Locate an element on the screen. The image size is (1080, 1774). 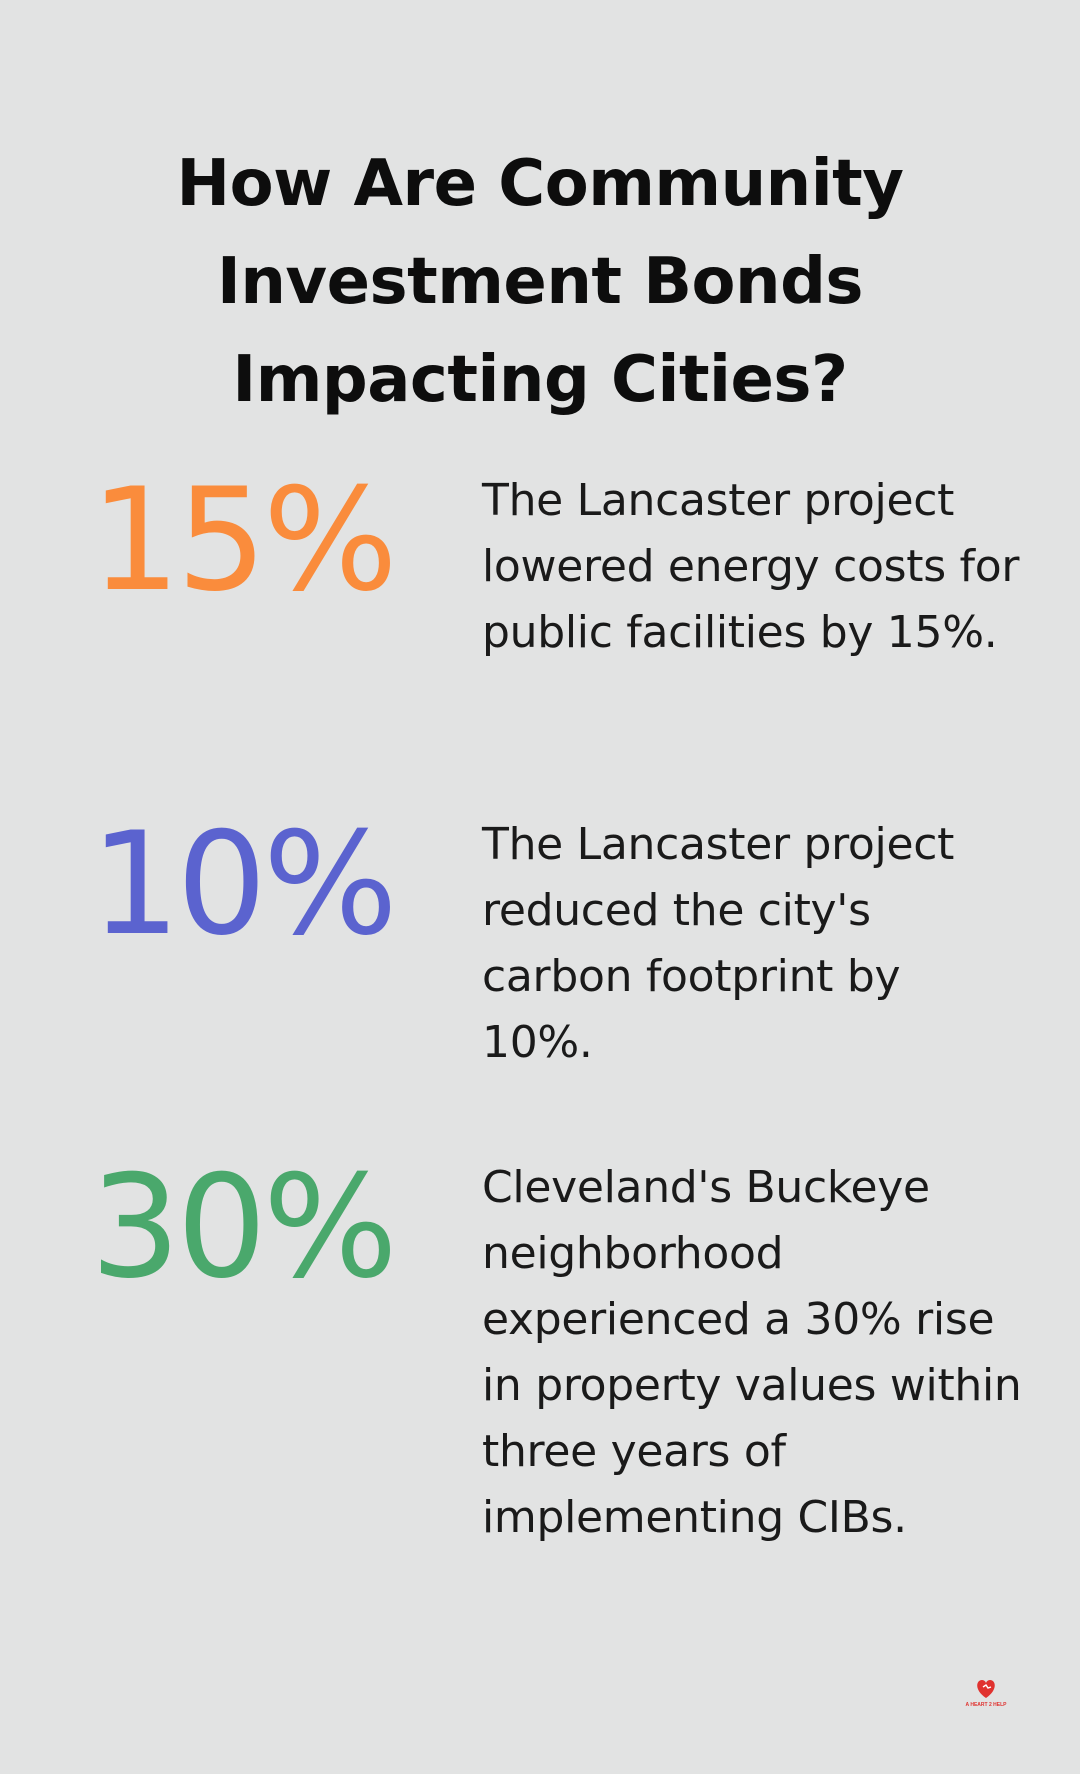
heart-logo-icon: A HEART 2 HELP is located at coordinates (987, 1694).